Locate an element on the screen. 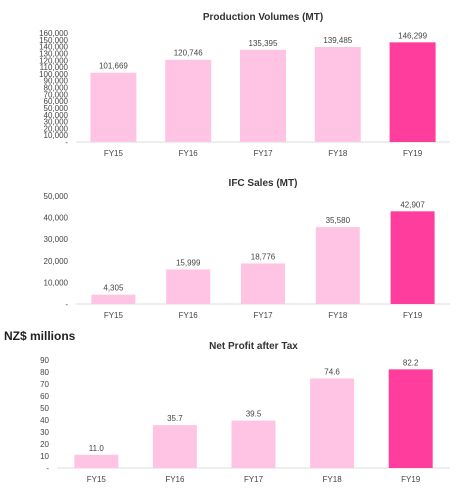 Image resolution: width=459 pixels, height=494 pixels. y-tick-label: 120,000 is located at coordinates (53, 60).